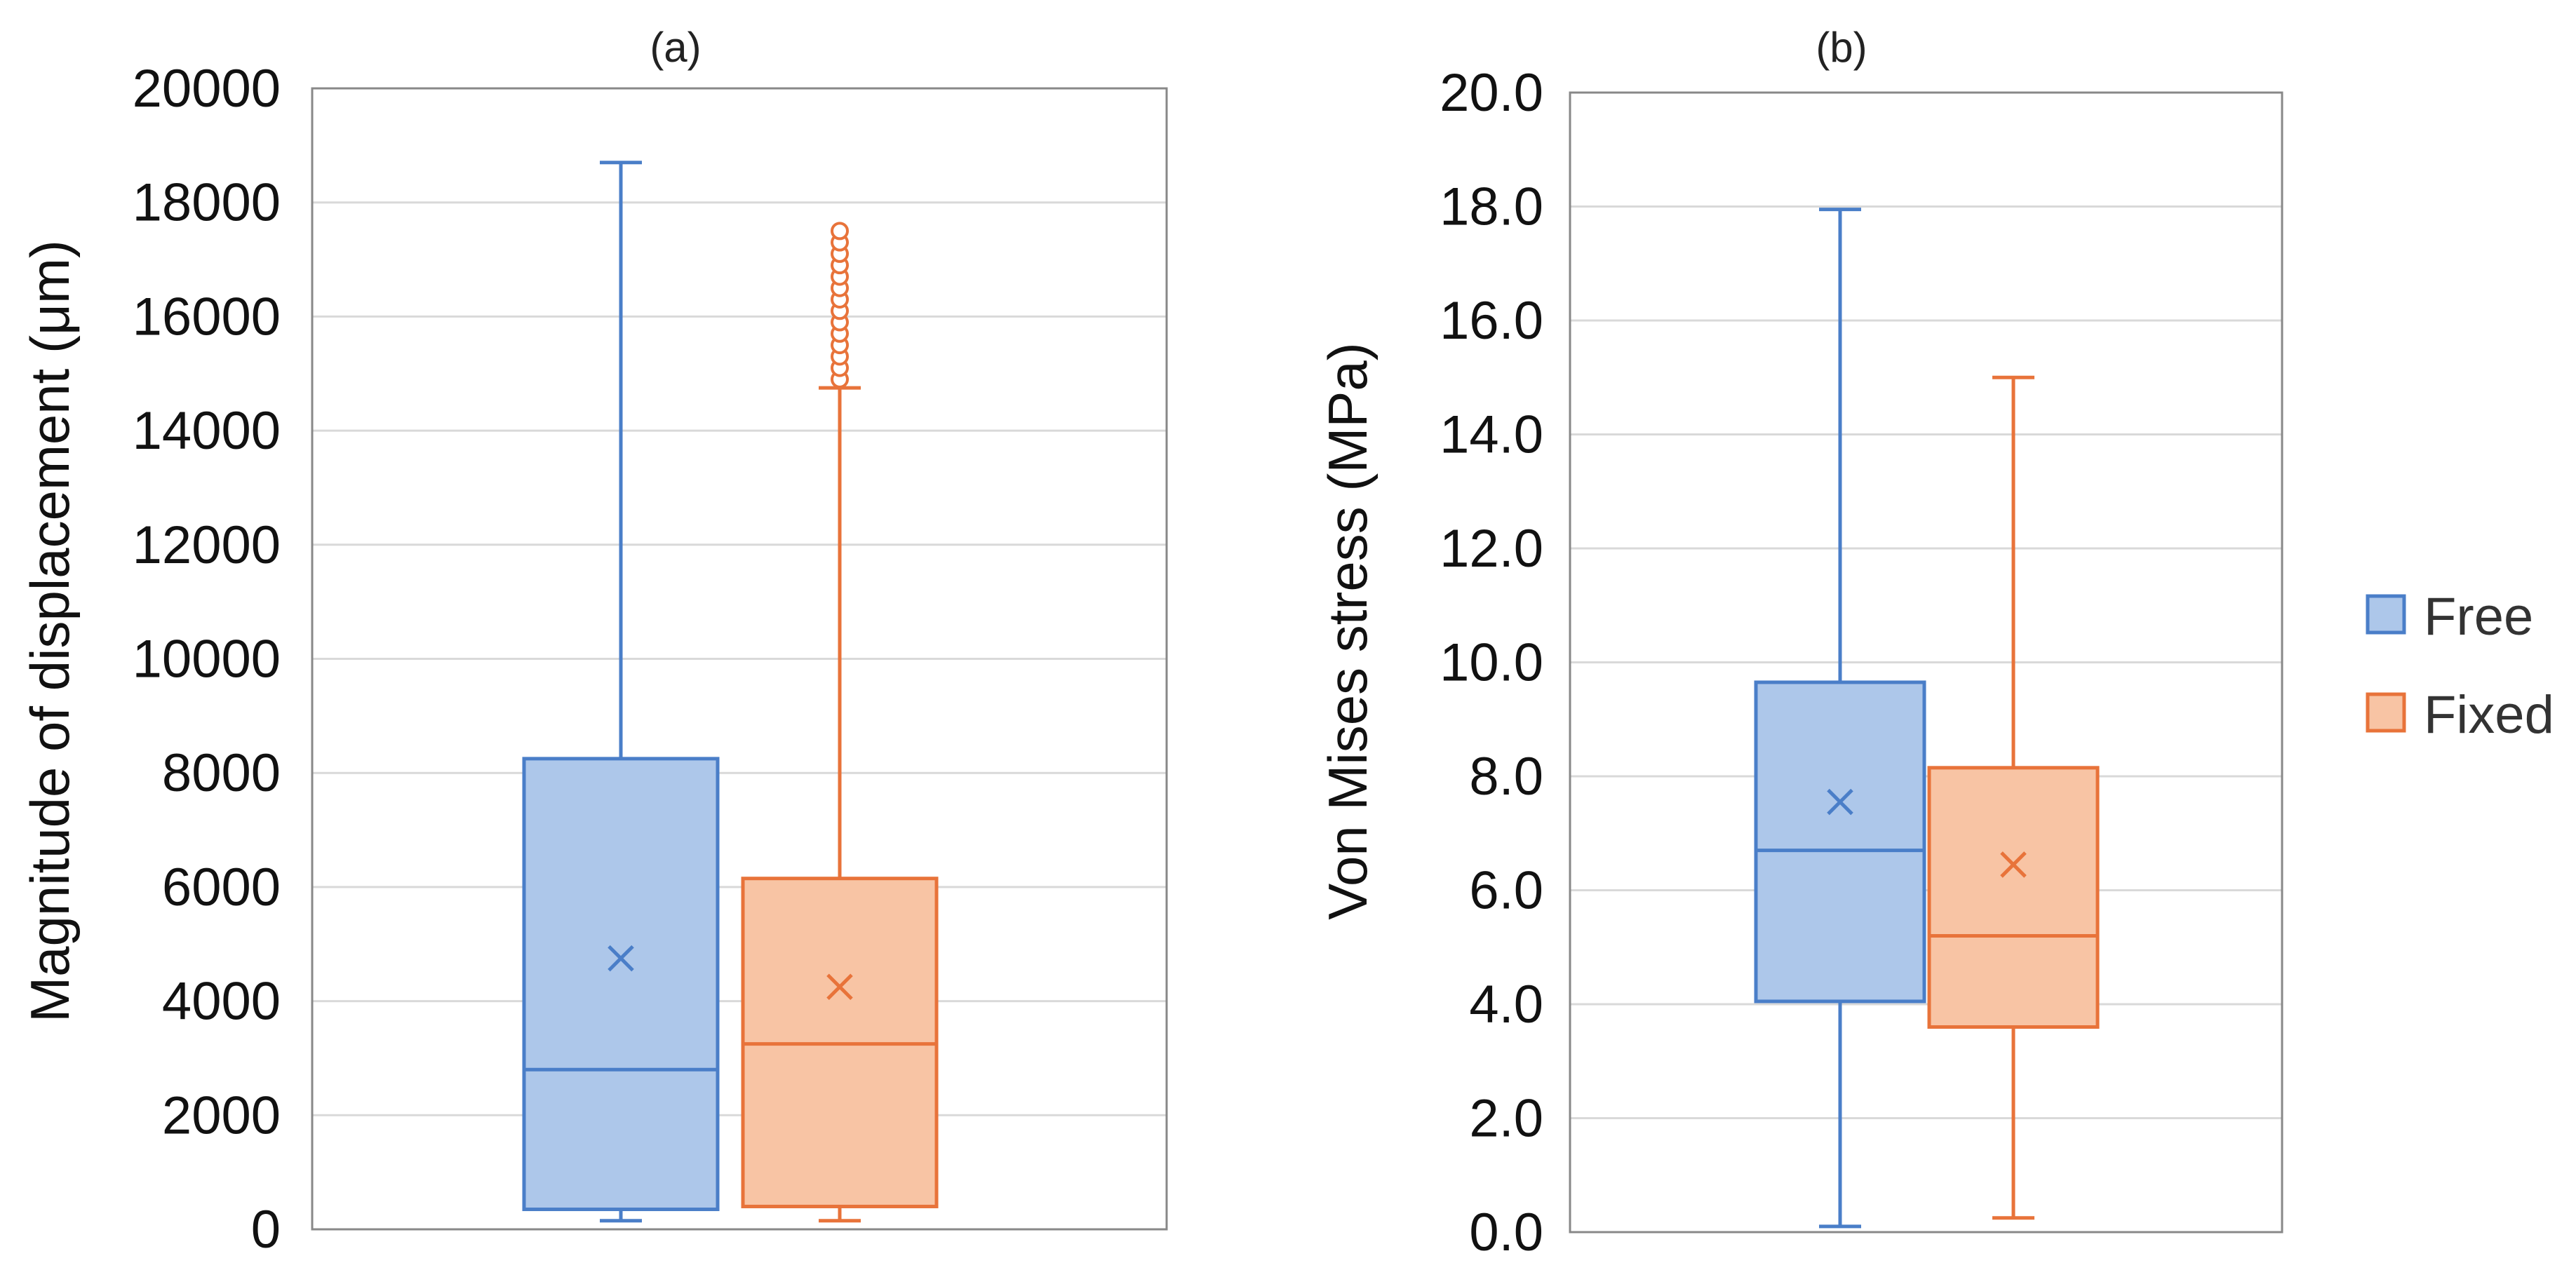 The image size is (2576, 1277). Describe the element at coordinates (207, 545) in the screenshot. I see `ytick-label: 12000` at that location.